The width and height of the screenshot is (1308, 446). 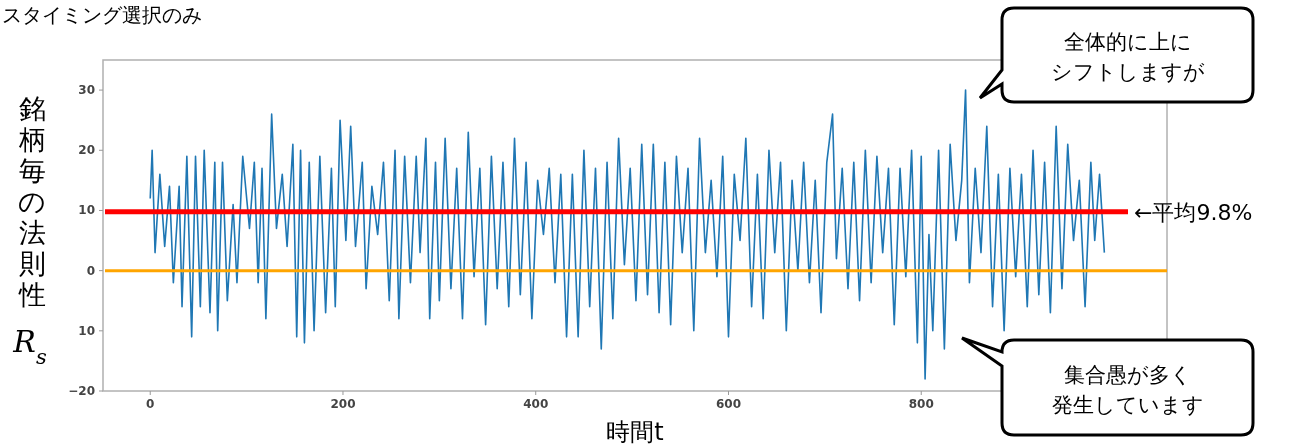 I want to click on x-tick-label: 400, so click(x=536, y=404).